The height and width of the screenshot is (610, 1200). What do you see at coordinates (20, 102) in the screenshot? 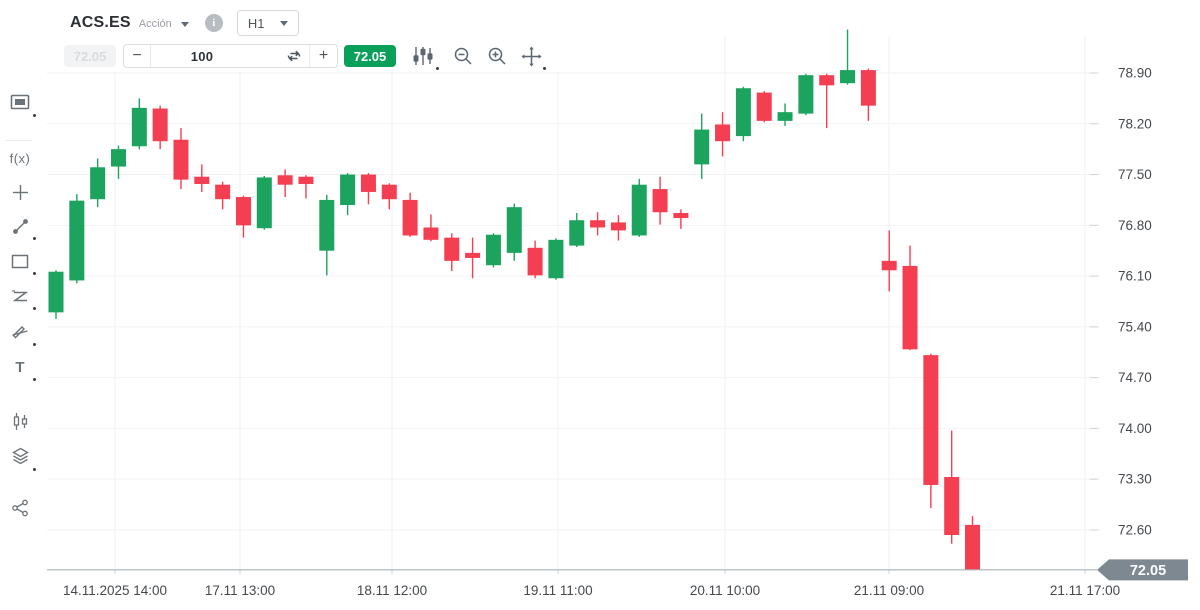
I see `chart-window-icon` at bounding box center [20, 102].